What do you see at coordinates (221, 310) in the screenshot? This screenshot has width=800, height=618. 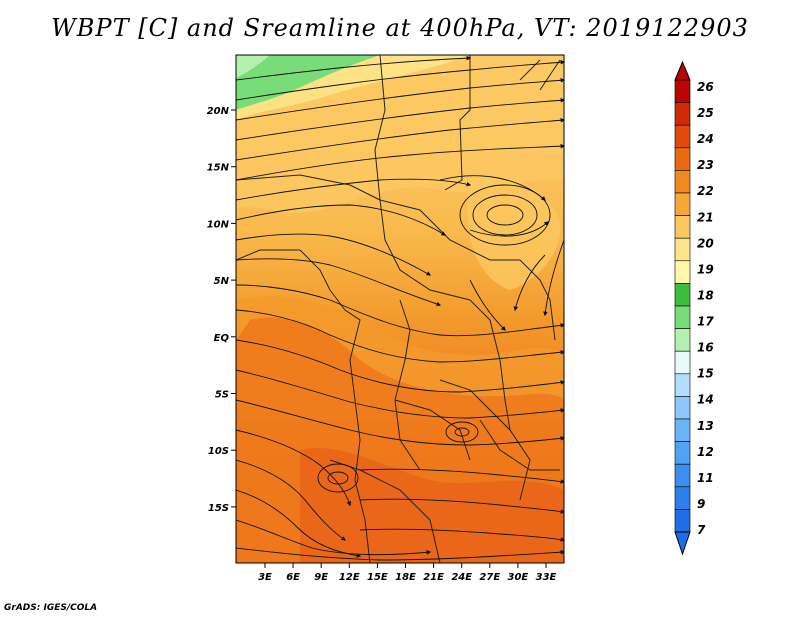 I see `latitude-axis: 20N 15N 10N 5N EQ 5S 10S 15S` at bounding box center [221, 310].